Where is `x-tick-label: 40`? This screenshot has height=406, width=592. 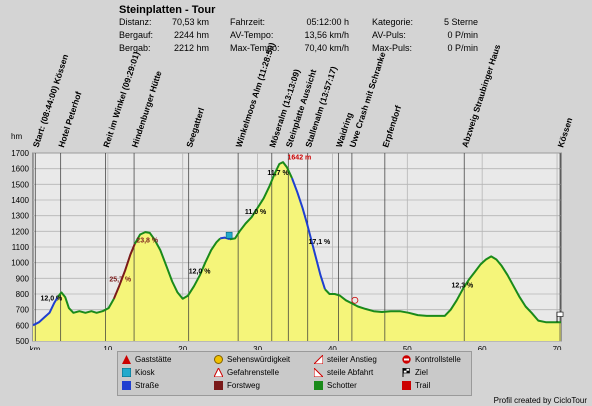 x-tick-label: 40 is located at coordinates (332, 347).